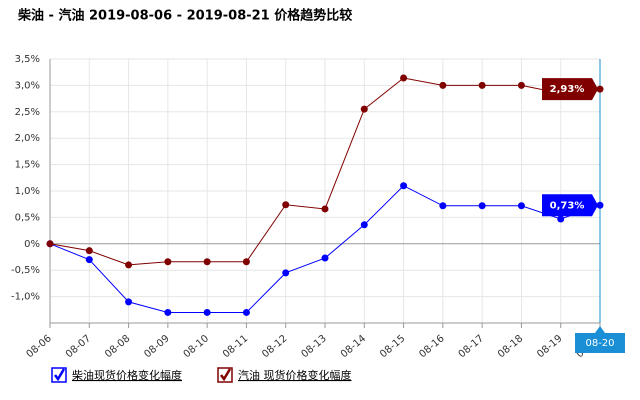 The height and width of the screenshot is (400, 640). What do you see at coordinates (27, 59) in the screenshot?
I see `y-tick-label: 3,5%` at bounding box center [27, 59].